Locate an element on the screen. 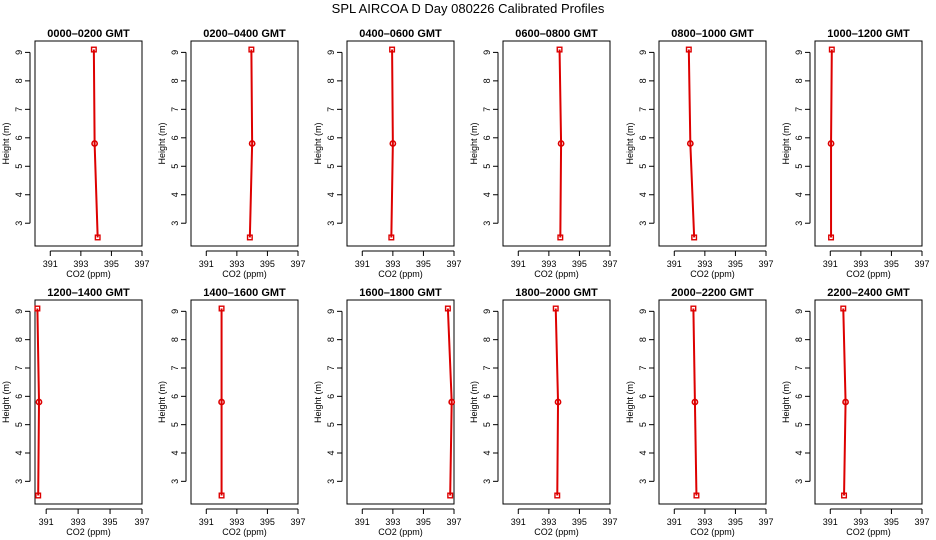 The width and height of the screenshot is (936, 540). panel-title: 2200–2400 GMT is located at coordinates (868, 293).